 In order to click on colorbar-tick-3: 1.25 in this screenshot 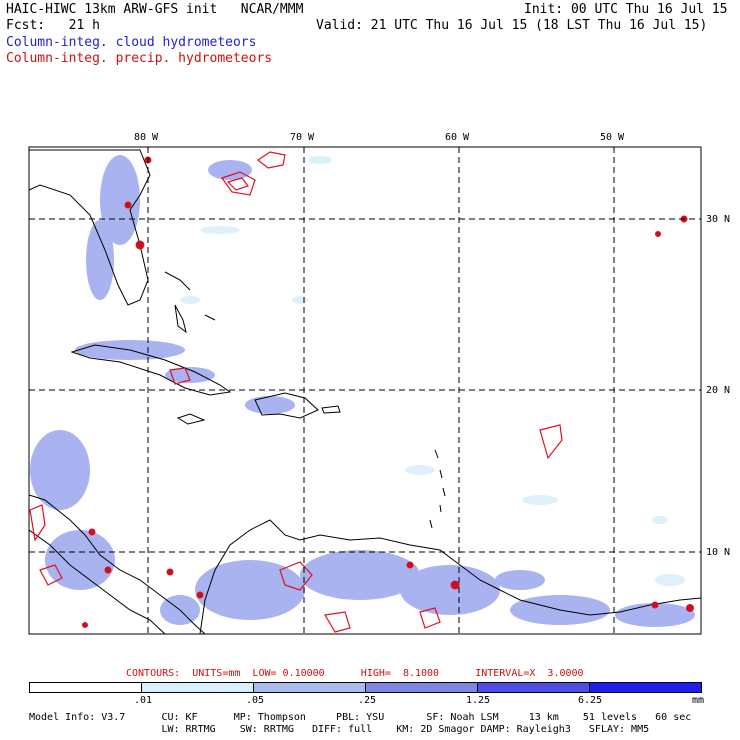, I will do `click(478, 700)`.